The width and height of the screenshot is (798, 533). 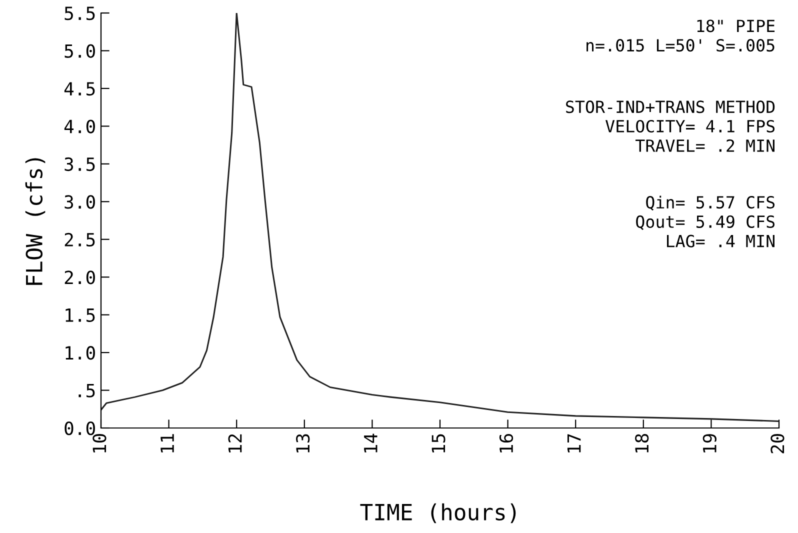 I want to click on x-tick-label: 12, so click(x=235, y=443).